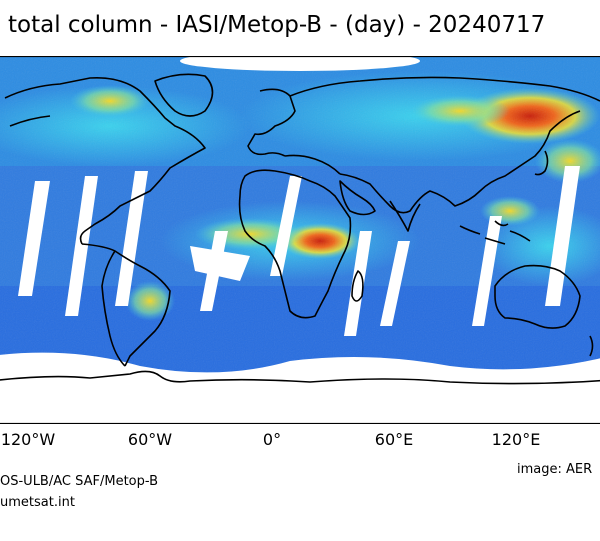  I want to click on image-credit: image: AER, so click(555, 469).